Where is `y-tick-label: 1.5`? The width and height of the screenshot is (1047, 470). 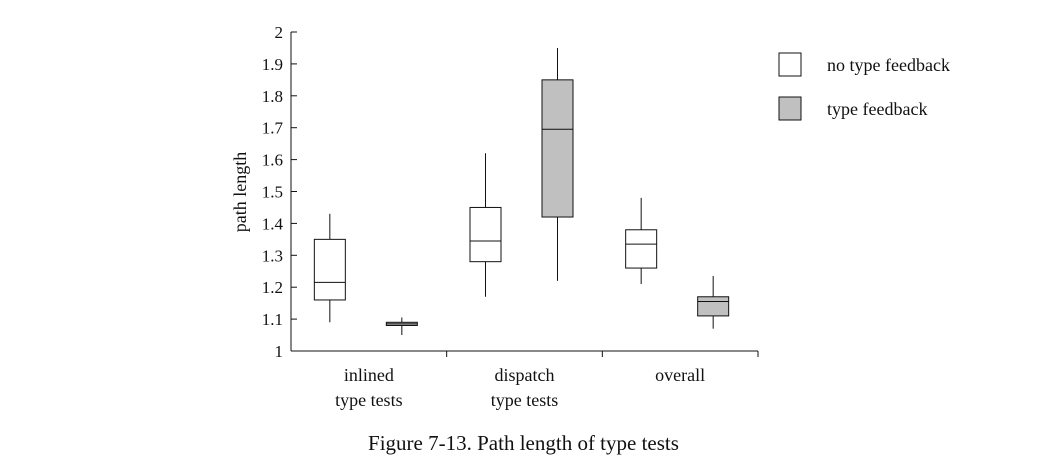
y-tick-label: 1.5 is located at coordinates (272, 192).